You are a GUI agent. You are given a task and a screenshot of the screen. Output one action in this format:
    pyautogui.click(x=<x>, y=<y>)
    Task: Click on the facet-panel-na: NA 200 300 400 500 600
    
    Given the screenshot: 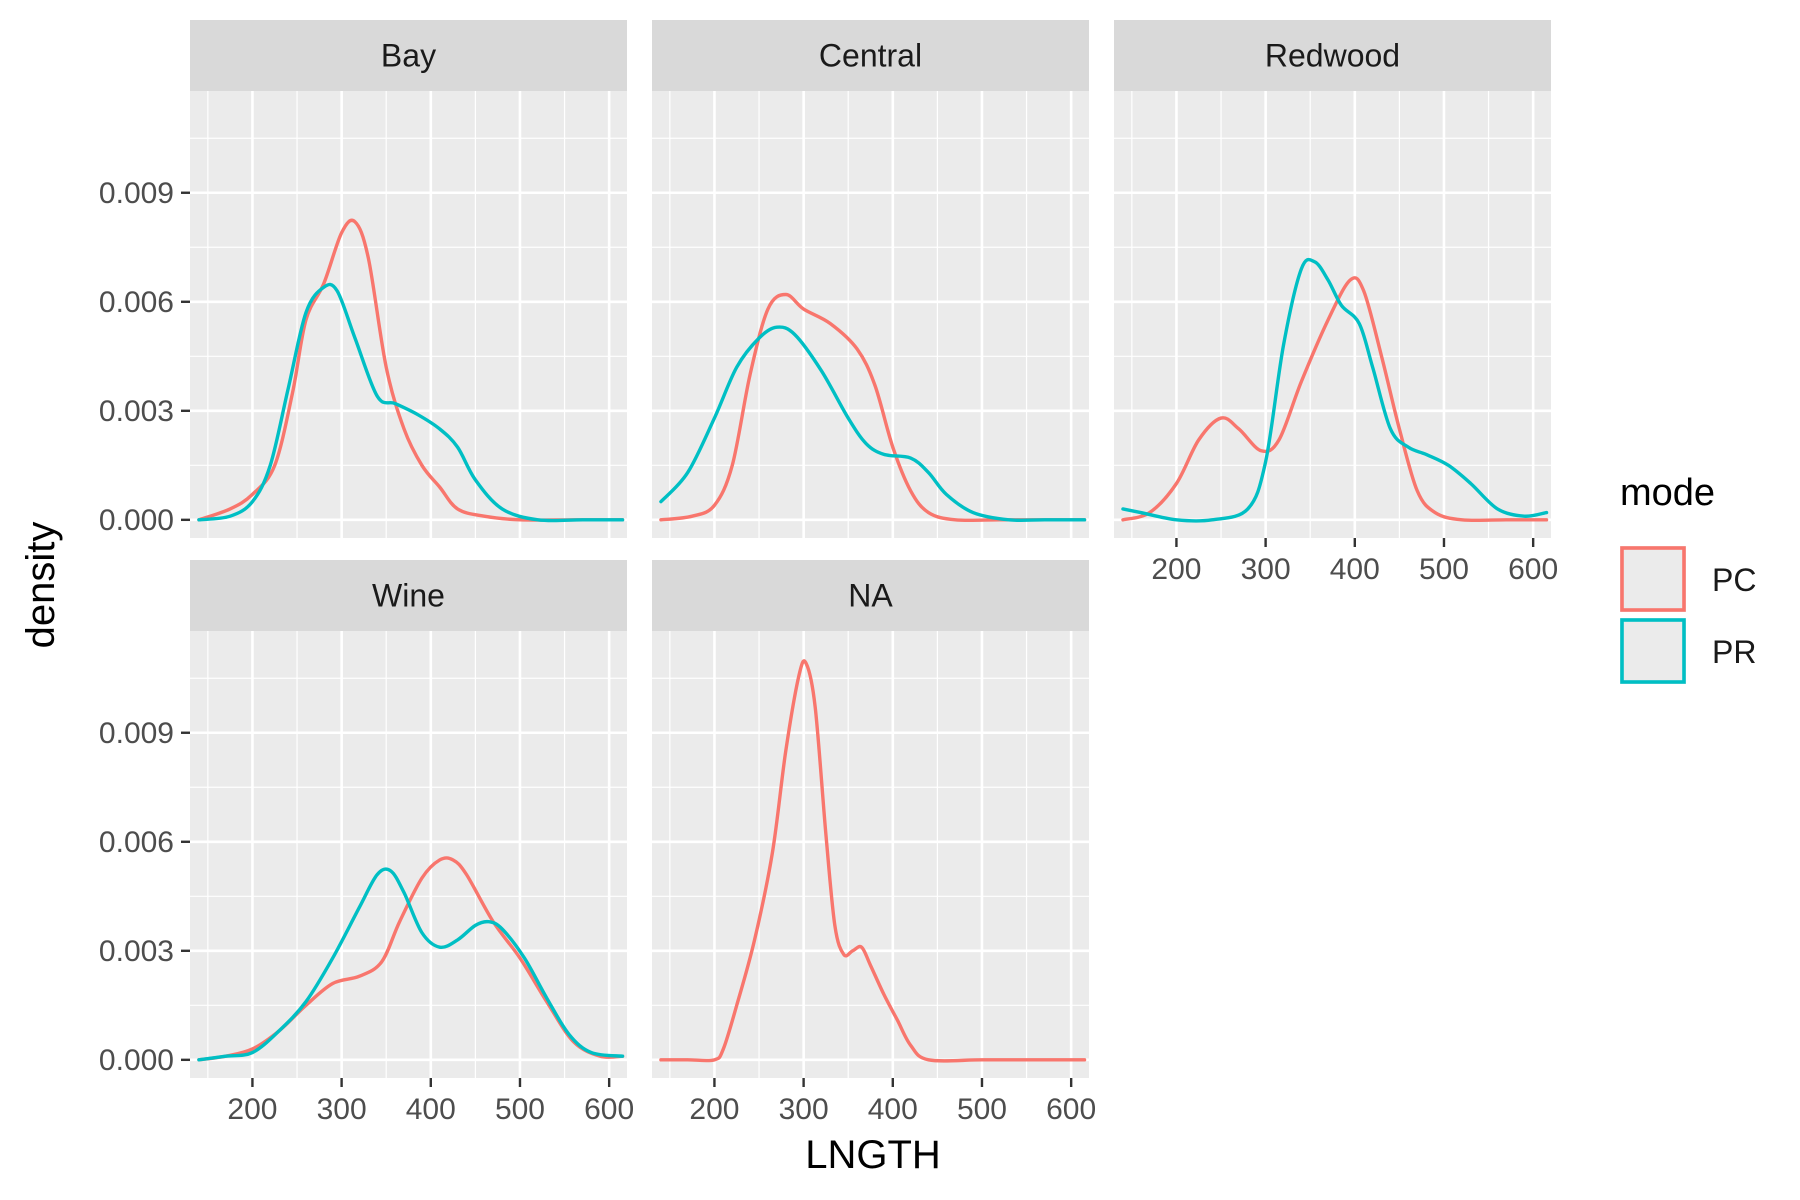 What is the action you would take?
    pyautogui.click(x=874, y=843)
    